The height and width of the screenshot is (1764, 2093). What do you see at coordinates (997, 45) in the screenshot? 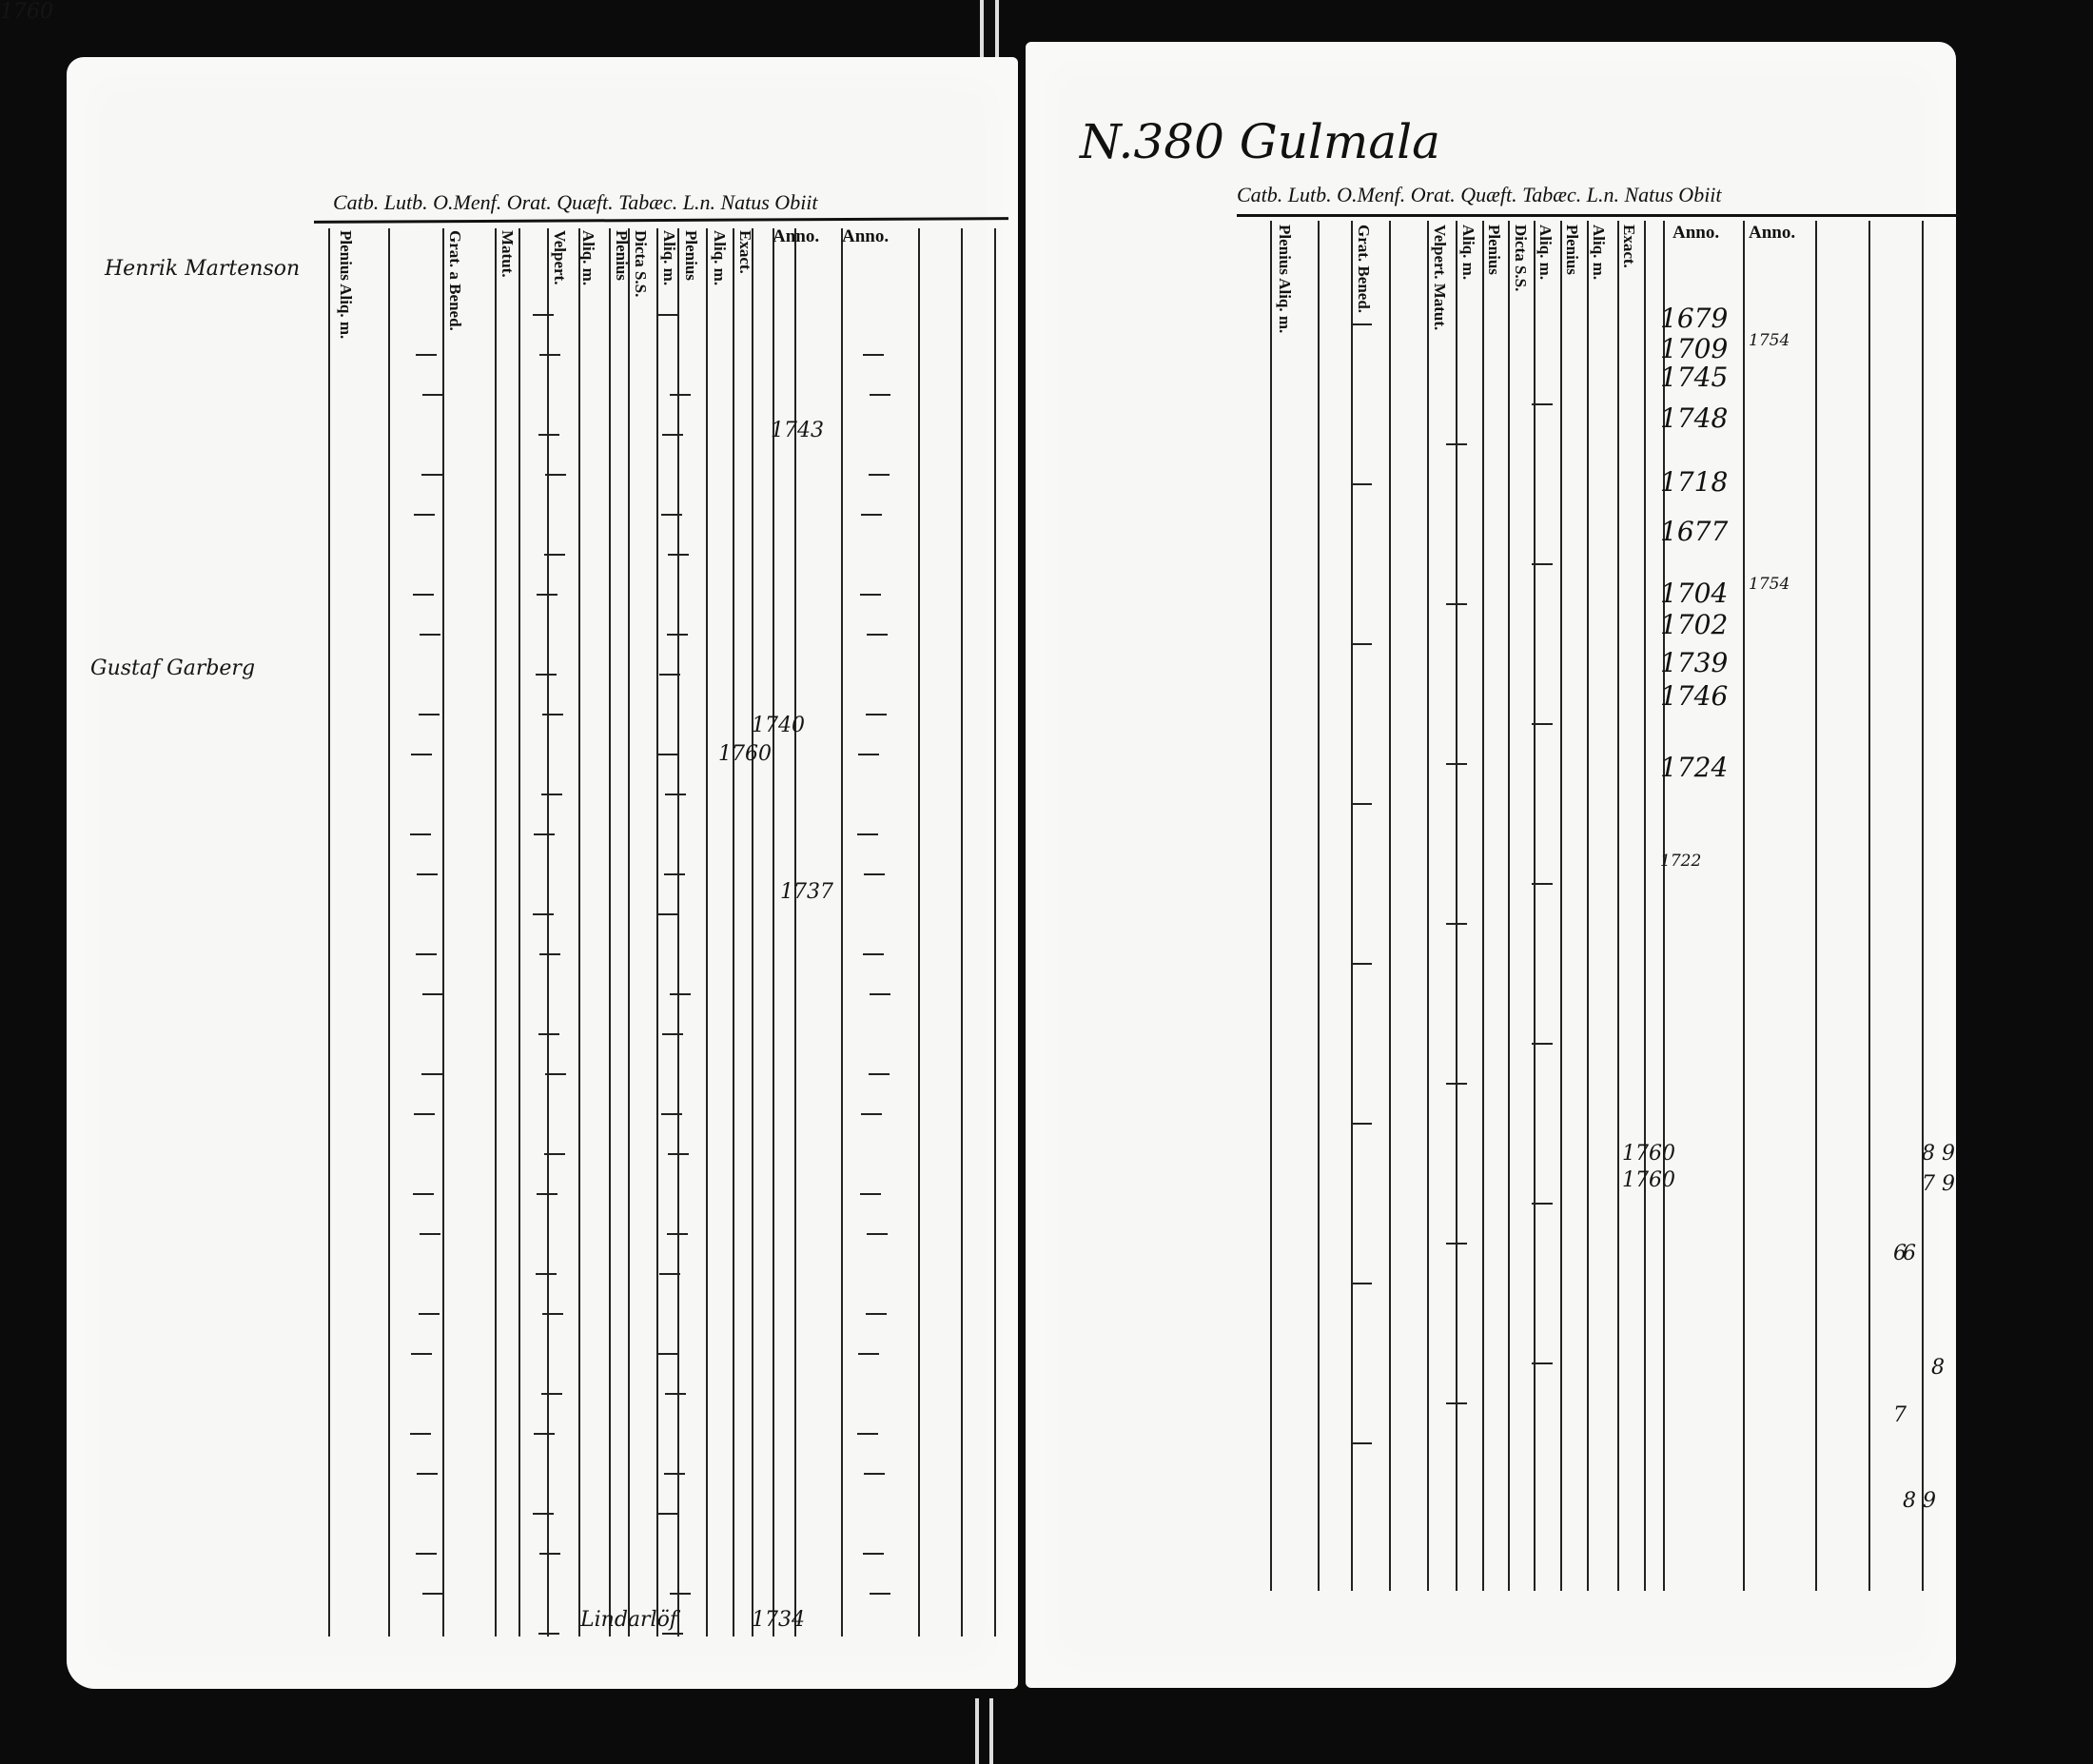
I see `binding-mark` at bounding box center [997, 45].